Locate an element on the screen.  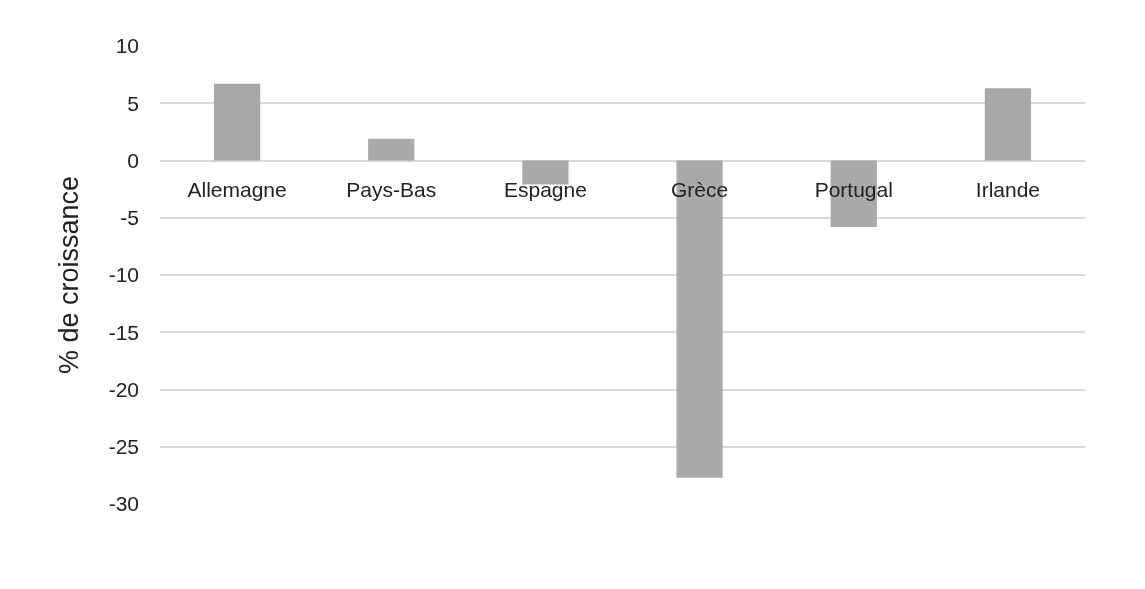
y-tick-label: -25 is located at coordinates (123, 447).